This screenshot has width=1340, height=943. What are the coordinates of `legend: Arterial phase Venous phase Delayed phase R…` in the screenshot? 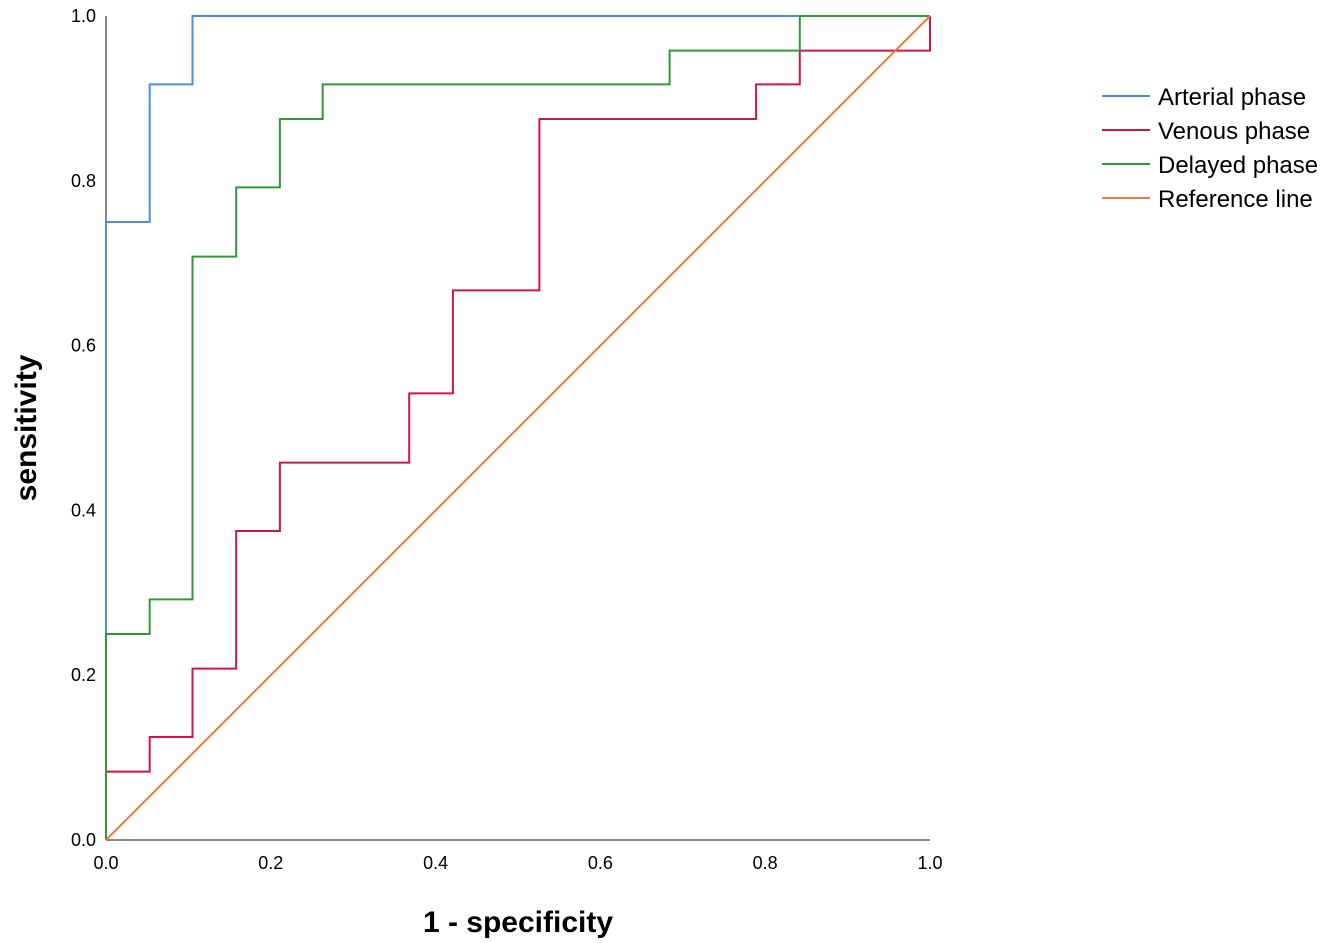 It's located at (1210, 148).